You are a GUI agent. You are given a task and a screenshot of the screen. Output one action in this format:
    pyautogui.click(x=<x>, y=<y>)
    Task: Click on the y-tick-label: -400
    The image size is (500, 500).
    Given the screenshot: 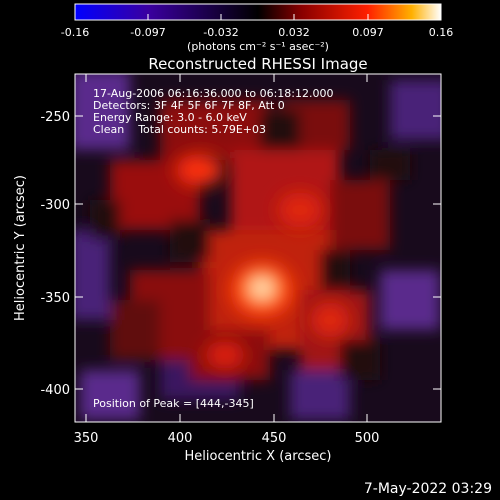 What is the action you would take?
    pyautogui.click(x=55, y=390)
    